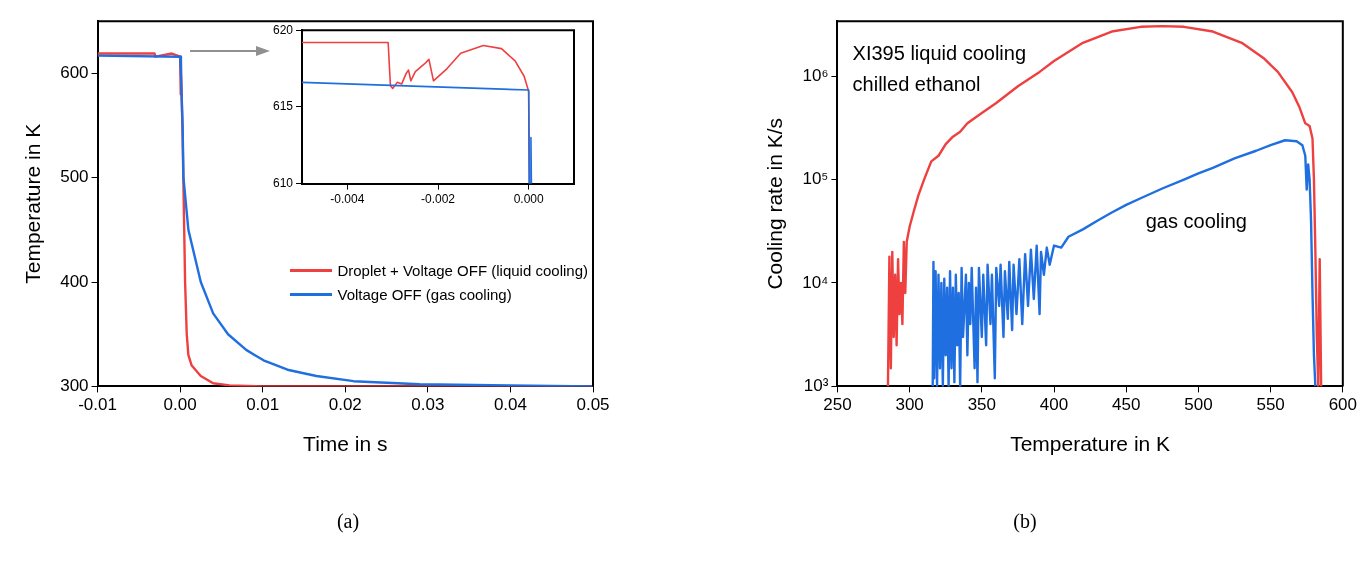 The height and width of the screenshot is (562, 1363). Describe the element at coordinates (97, 405) in the screenshot. I see `x-tick-label: -0.01` at that location.